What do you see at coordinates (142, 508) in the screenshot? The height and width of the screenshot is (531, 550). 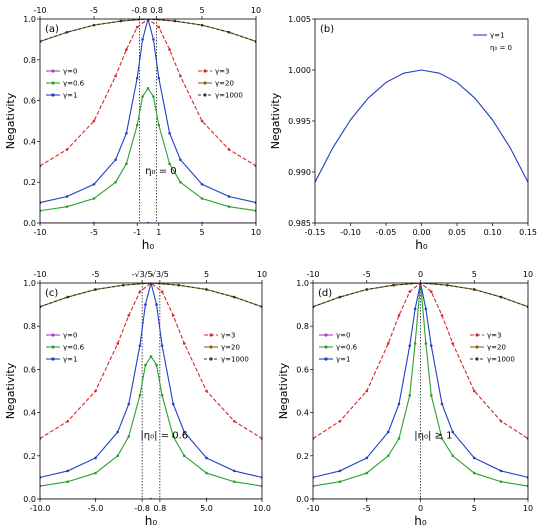 I see `x-tick-label: -0.8` at bounding box center [142, 508].